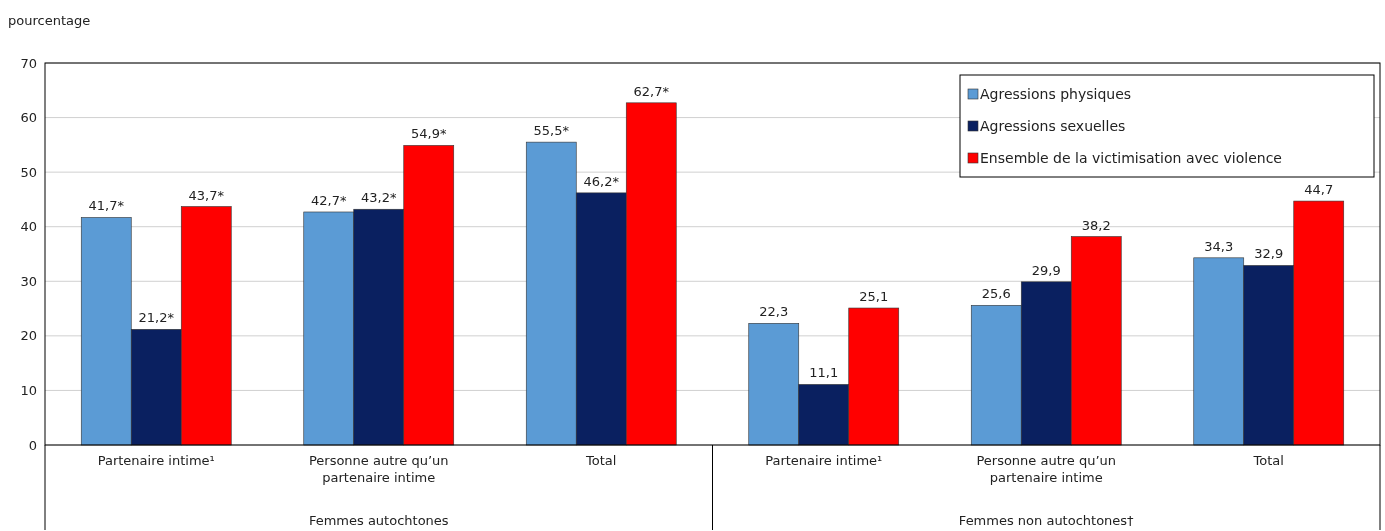 This screenshot has width=1385, height=531. Describe the element at coordinates (1096, 225) in the screenshot. I see `data-label: 38,2` at that location.